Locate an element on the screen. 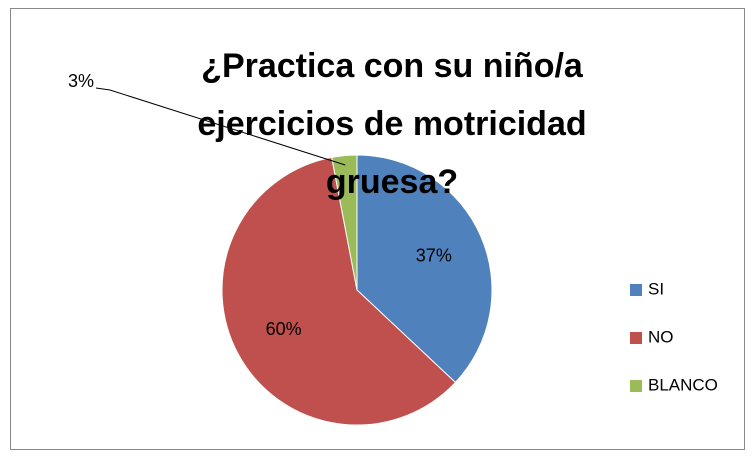  data-label: 60% is located at coordinates (284, 329).